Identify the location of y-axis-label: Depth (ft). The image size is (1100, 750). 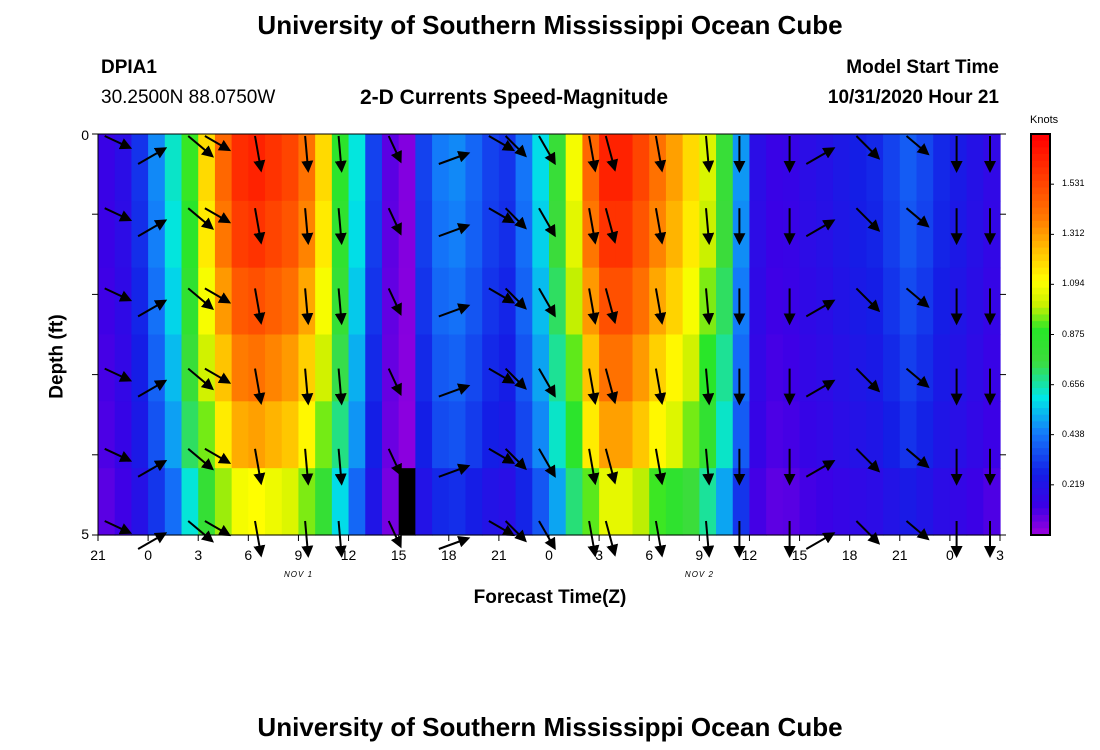
(57, 356).